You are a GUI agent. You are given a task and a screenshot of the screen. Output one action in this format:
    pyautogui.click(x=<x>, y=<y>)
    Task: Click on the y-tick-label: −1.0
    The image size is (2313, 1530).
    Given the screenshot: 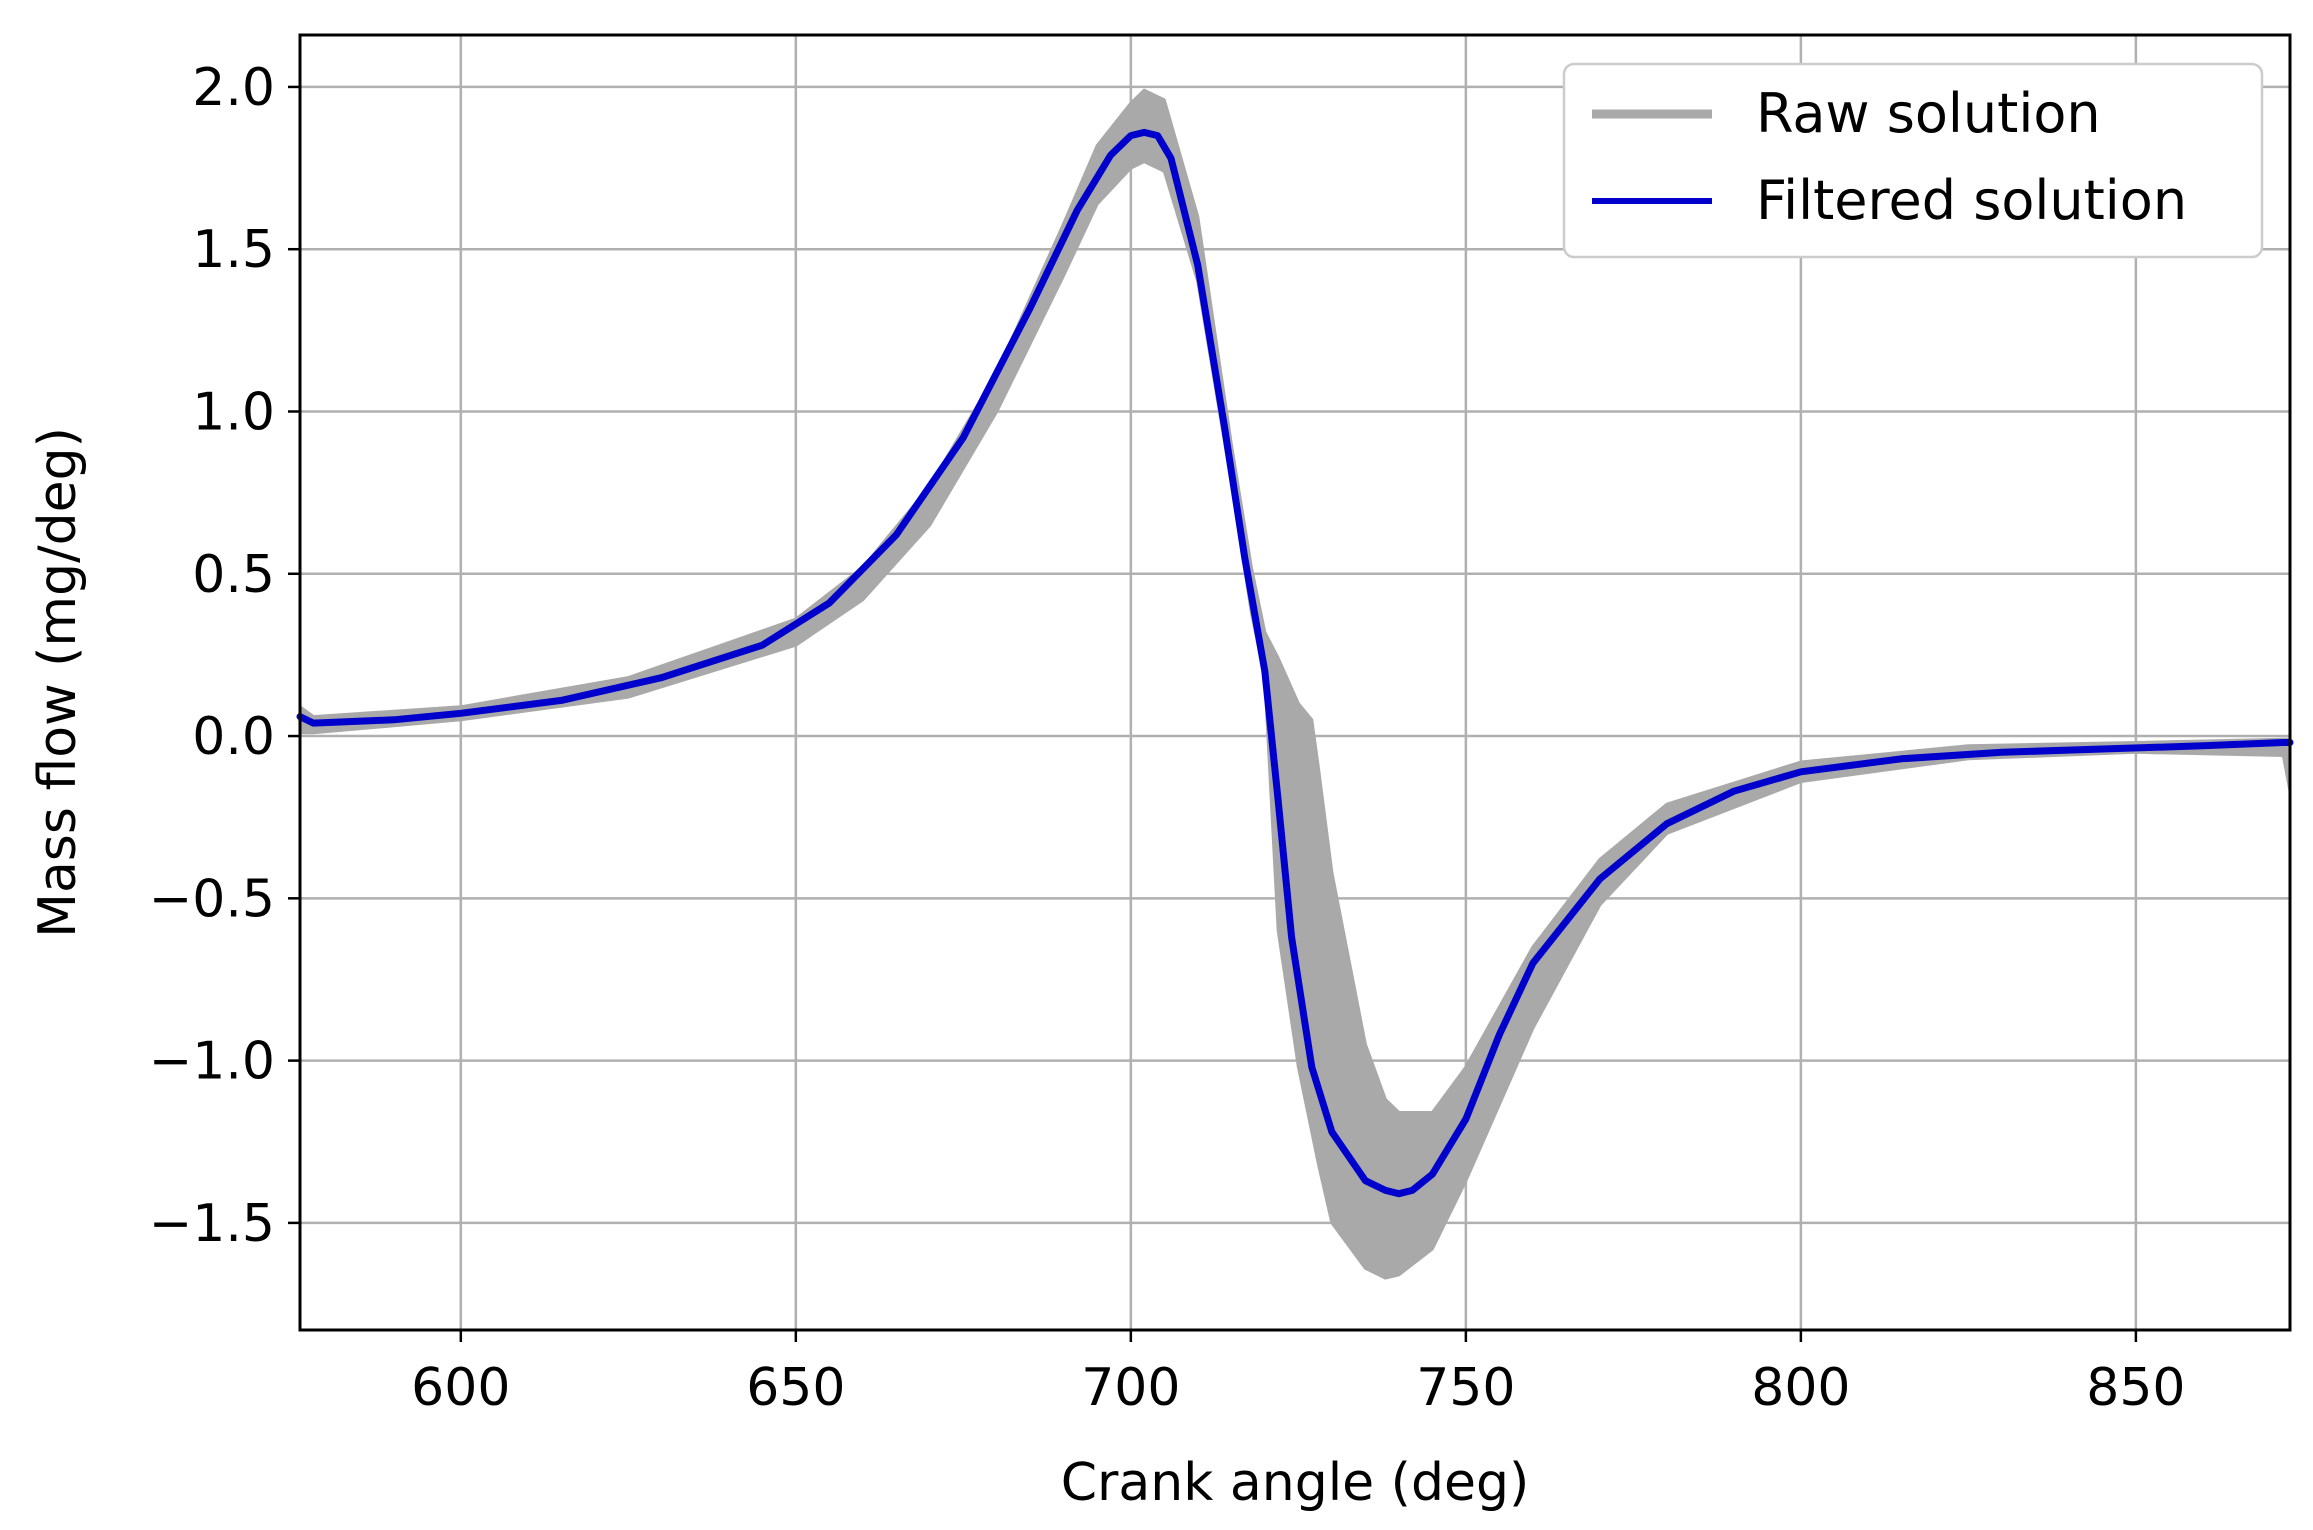 What is the action you would take?
    pyautogui.click(x=212, y=1062)
    